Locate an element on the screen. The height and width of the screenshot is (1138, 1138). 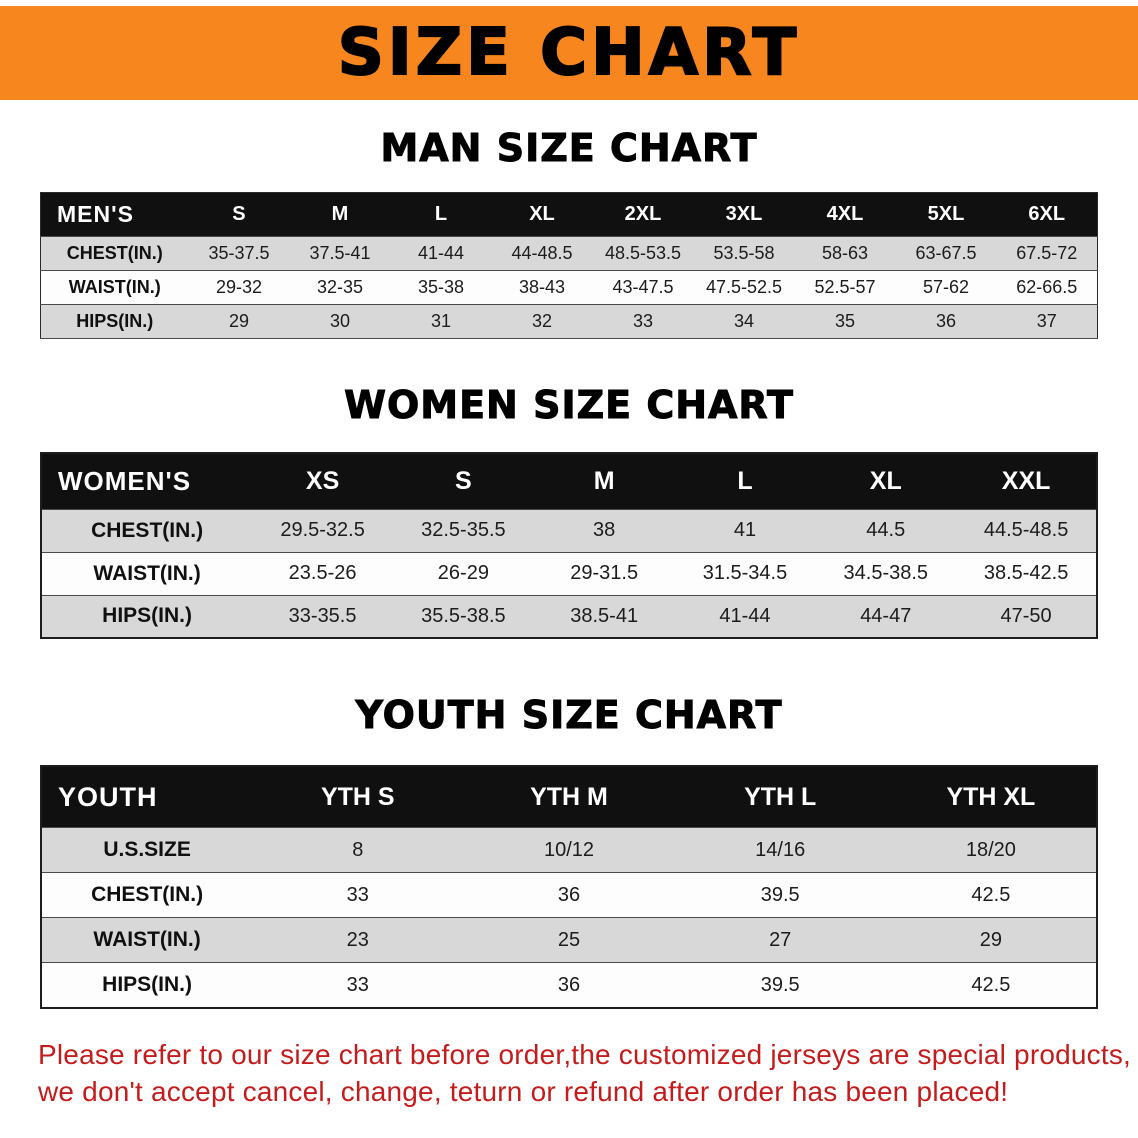
size-column-header: 3XL is located at coordinates (744, 213).